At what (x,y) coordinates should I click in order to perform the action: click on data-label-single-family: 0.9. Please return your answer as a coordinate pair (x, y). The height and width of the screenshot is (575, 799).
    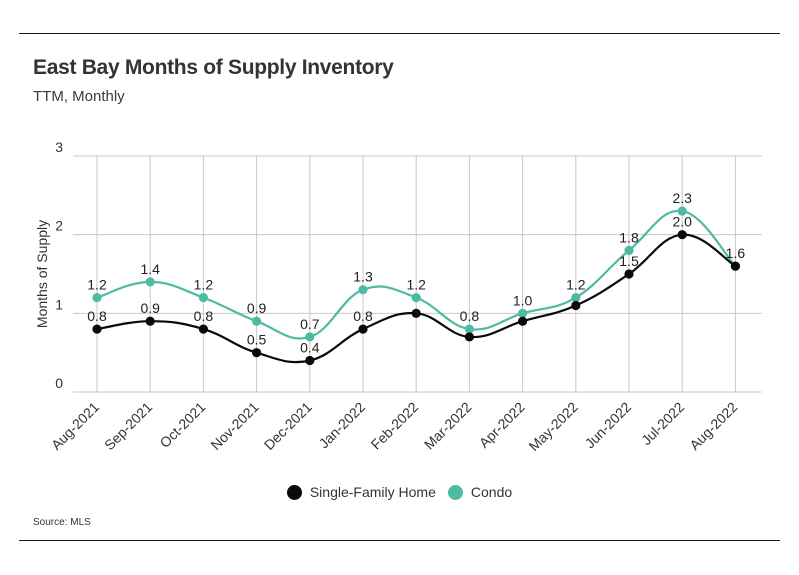
    Looking at the image, I should click on (150, 308).